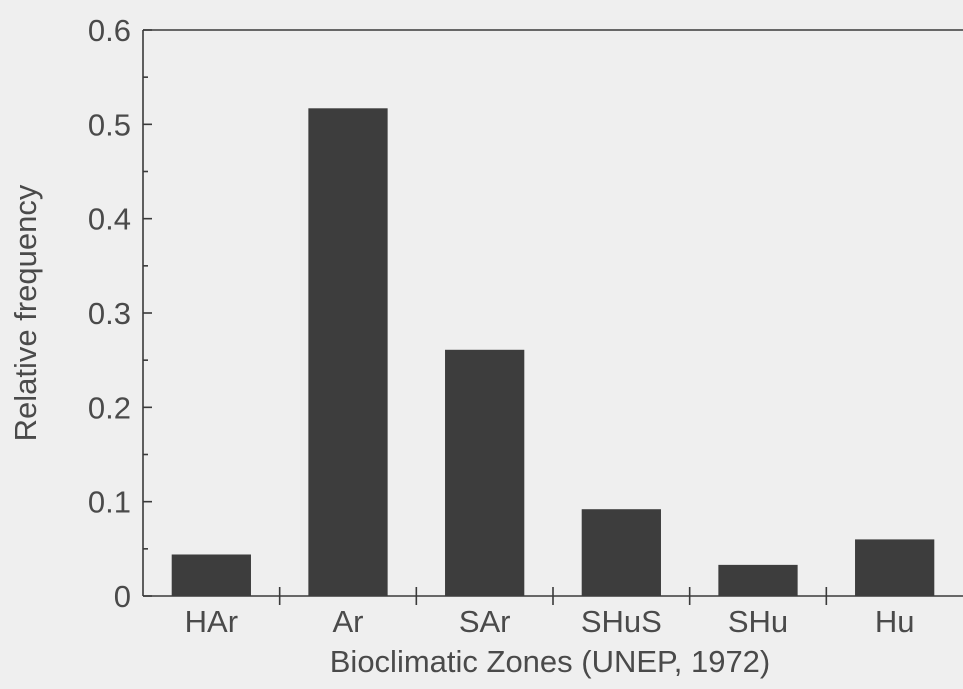  I want to click on y-tick-label: 0, so click(122, 596).